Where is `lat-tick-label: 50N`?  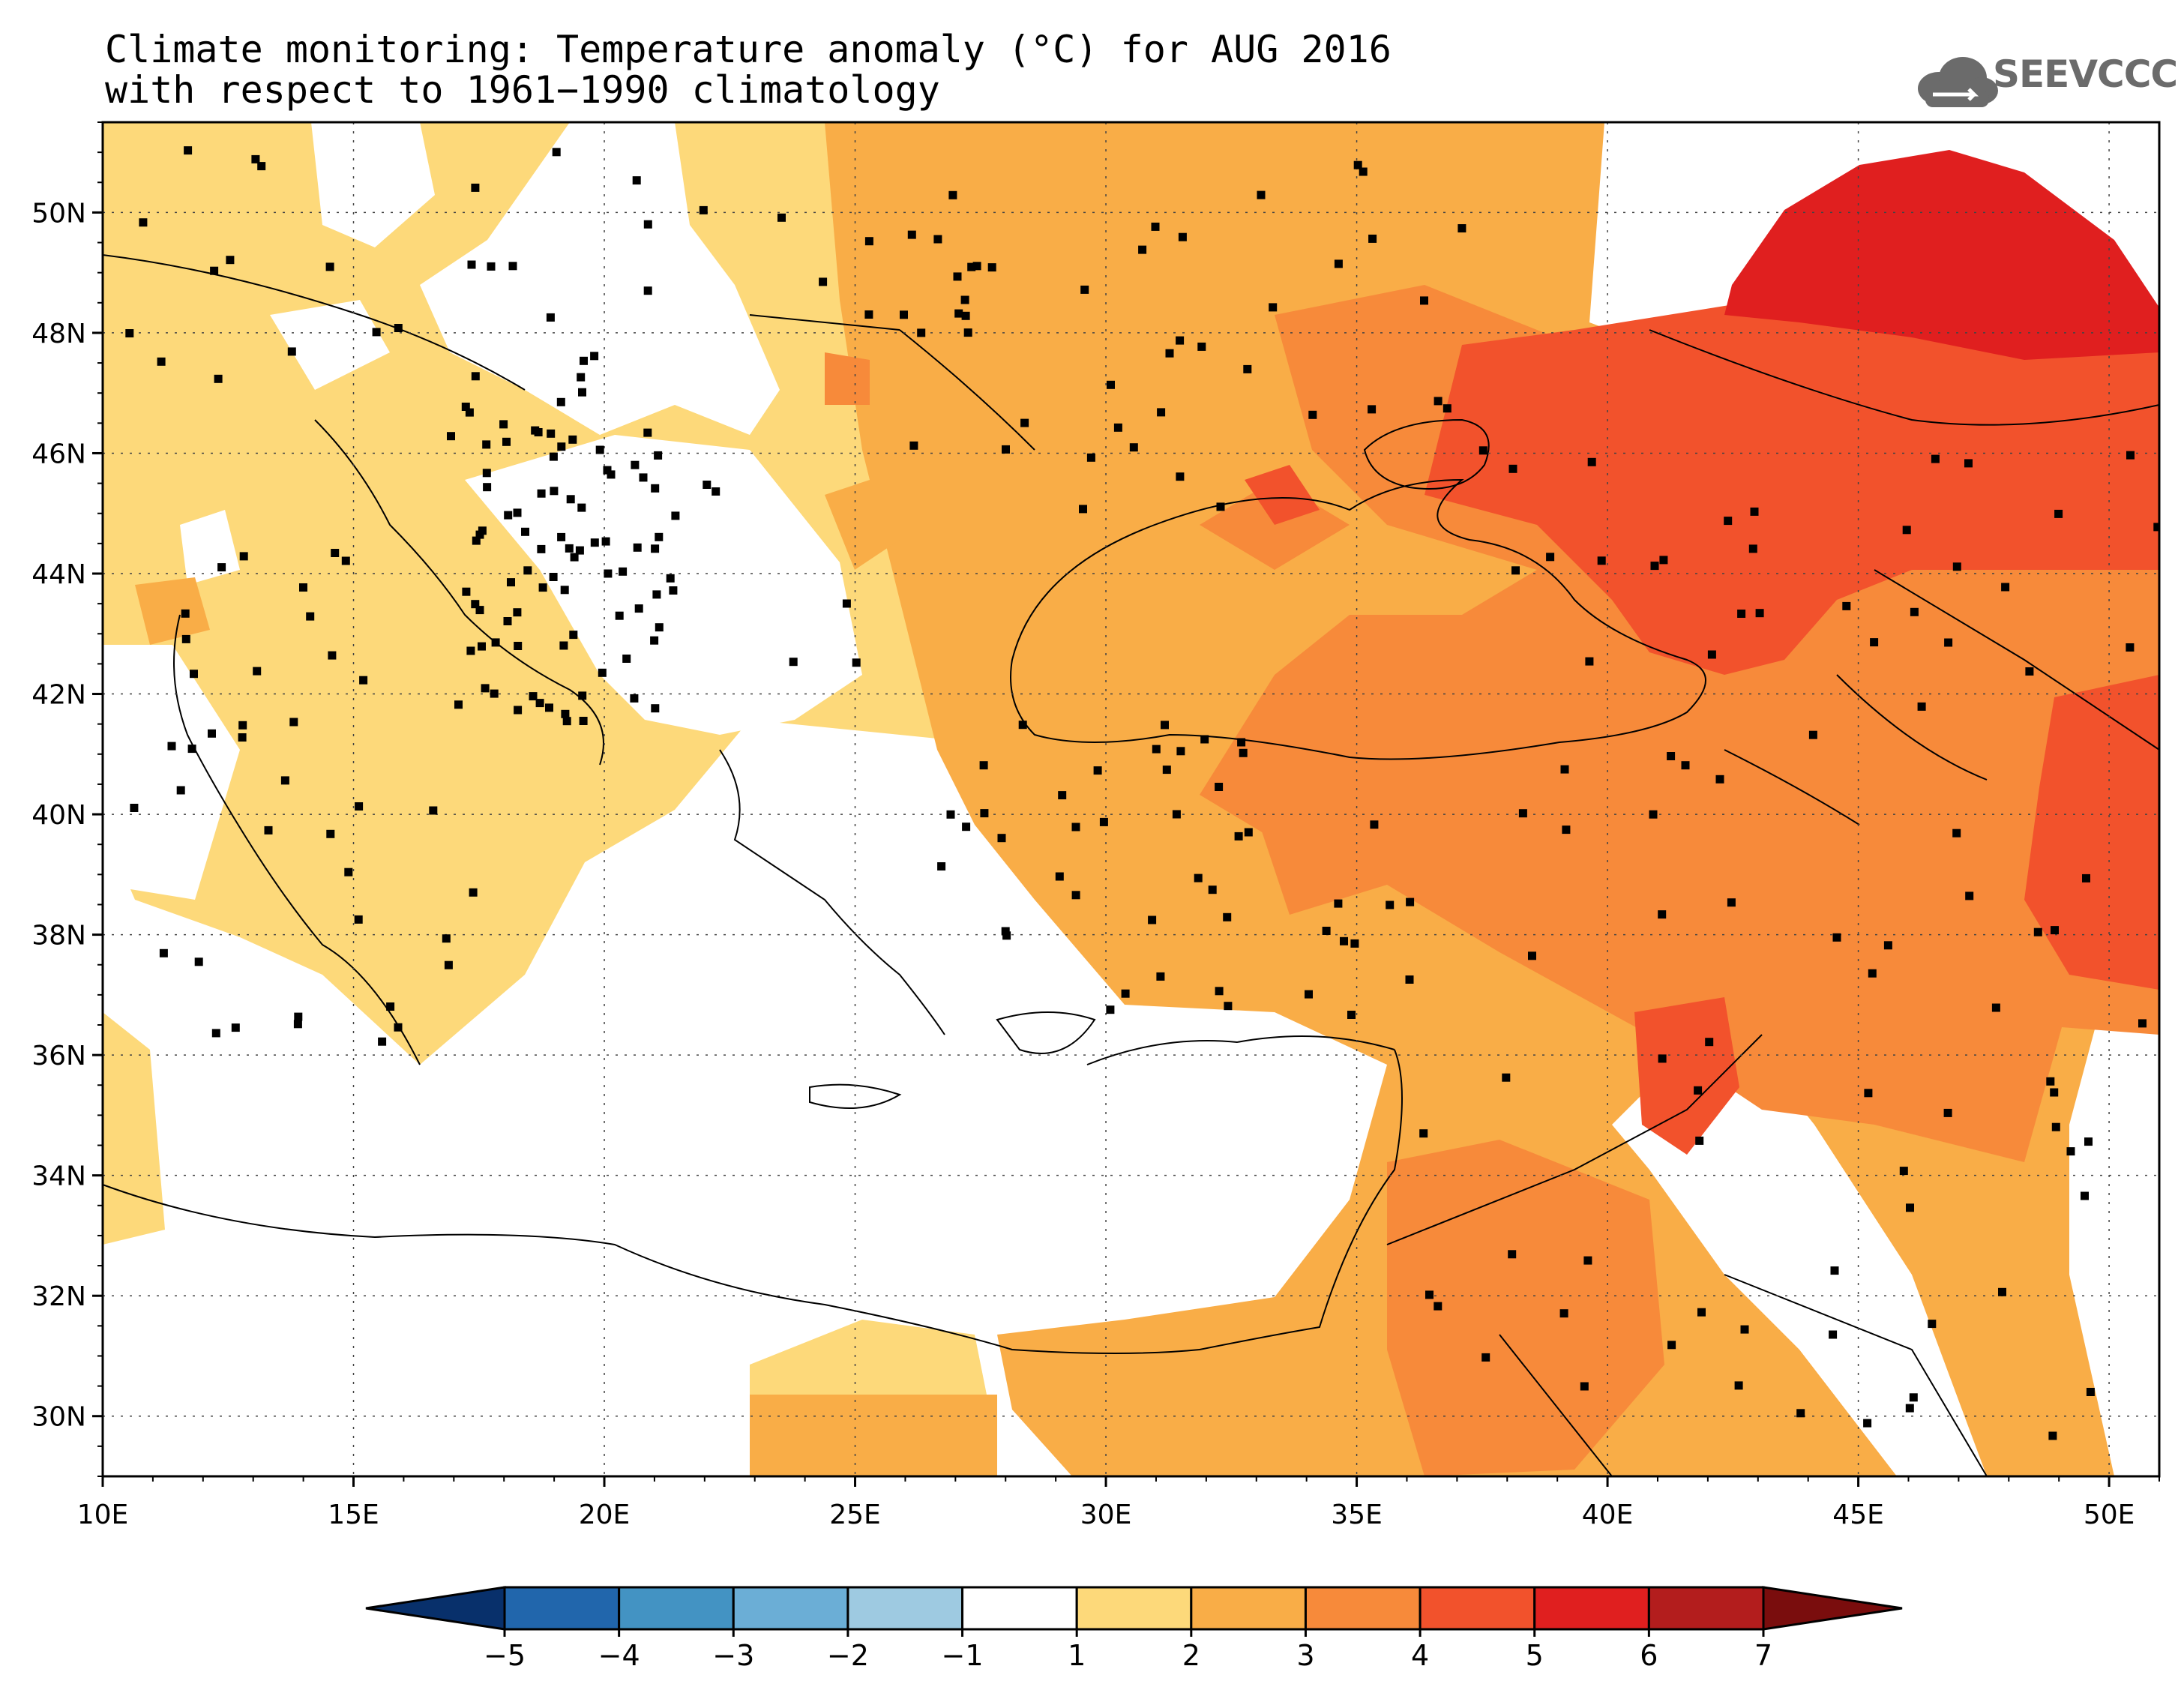
lat-tick-label: 50N is located at coordinates (58, 213).